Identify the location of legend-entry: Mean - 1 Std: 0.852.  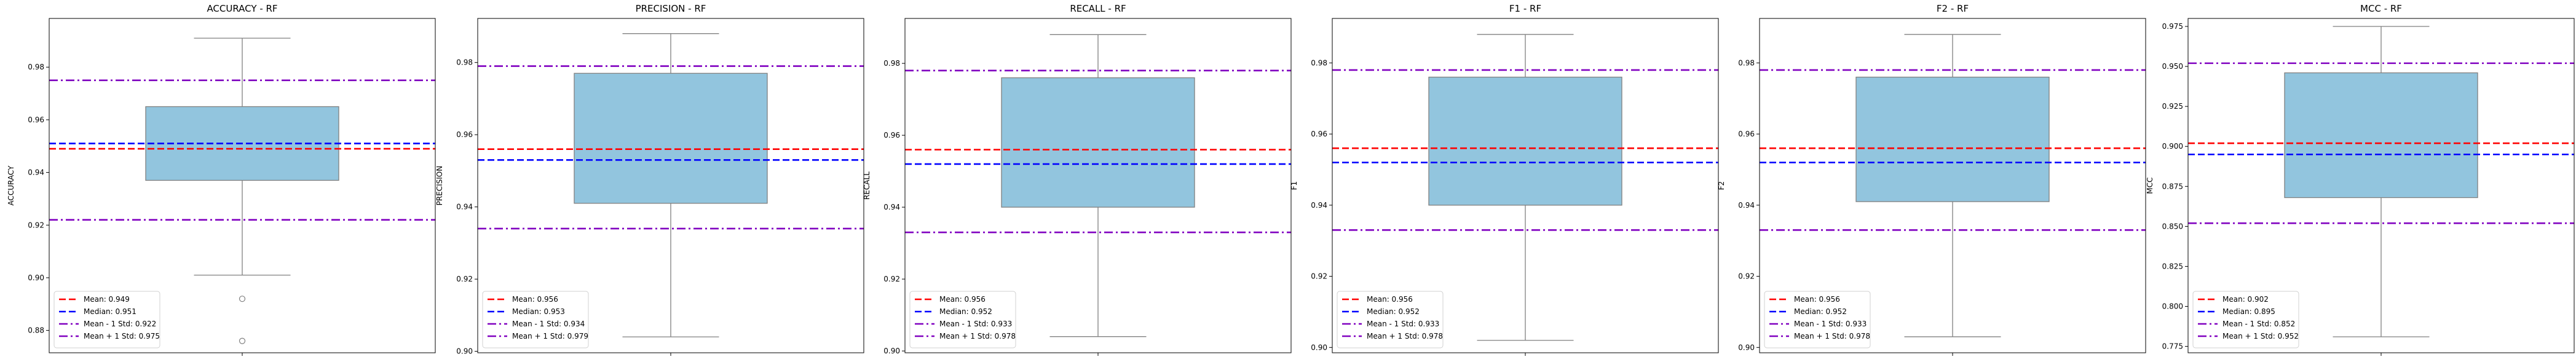
(2258, 324).